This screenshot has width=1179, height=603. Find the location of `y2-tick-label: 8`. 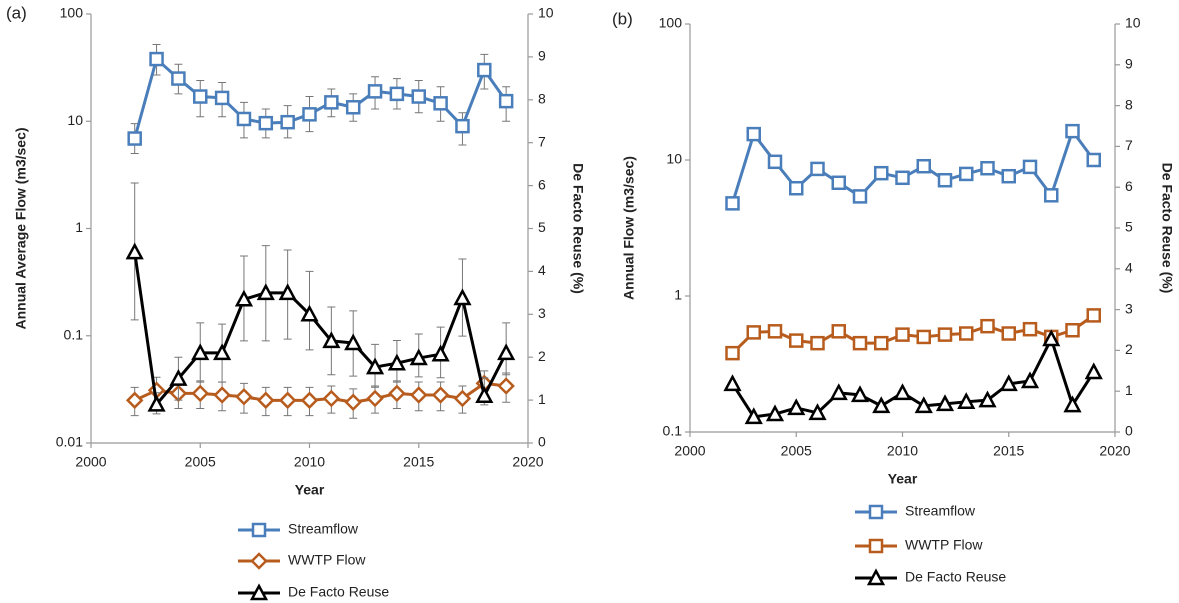

y2-tick-label: 8 is located at coordinates (1129, 104).